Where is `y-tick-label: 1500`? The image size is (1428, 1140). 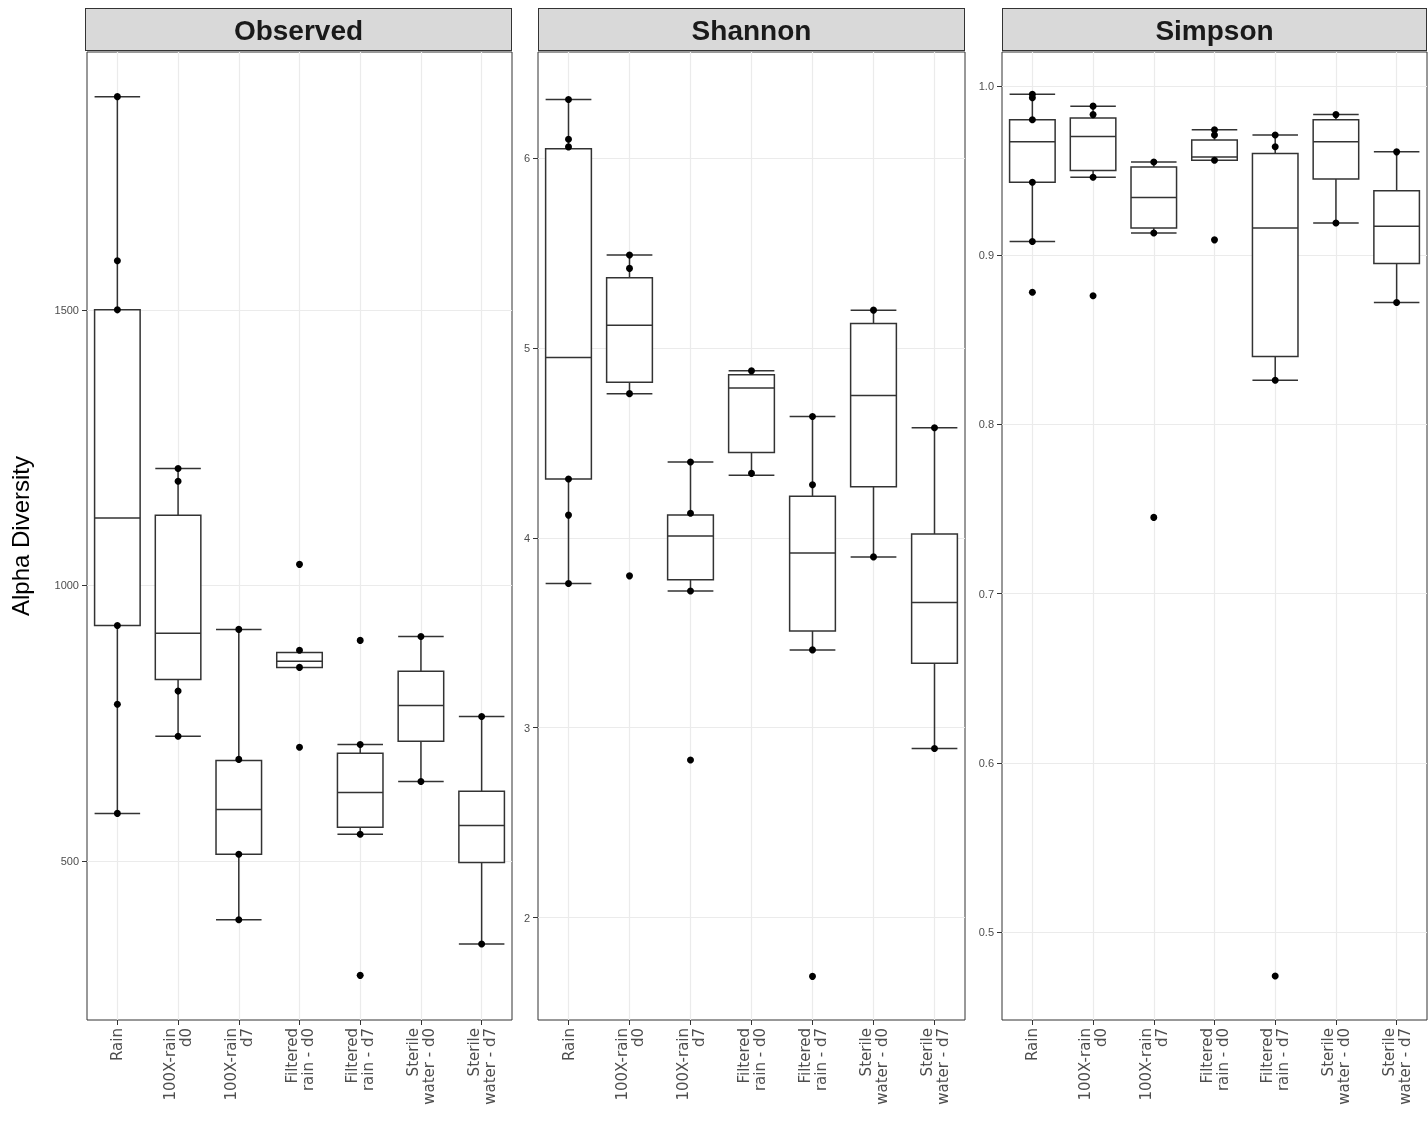
y-tick-label: 1500 is located at coordinates (66, 309).